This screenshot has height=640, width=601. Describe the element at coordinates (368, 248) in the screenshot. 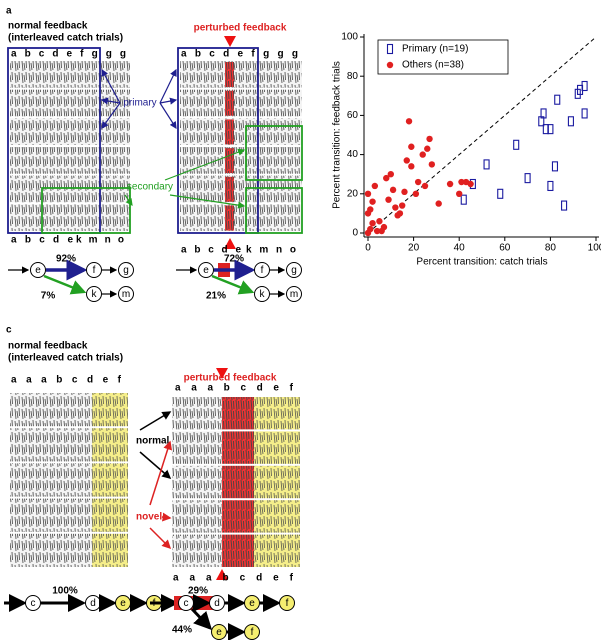

I see `x-tick-label: 0` at that location.